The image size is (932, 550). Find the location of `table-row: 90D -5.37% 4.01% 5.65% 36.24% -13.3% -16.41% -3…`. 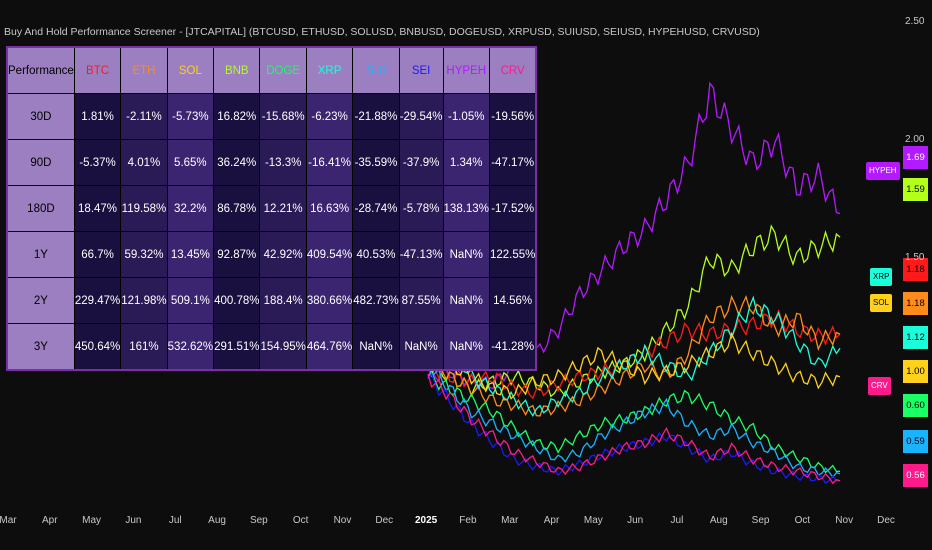

table-row: 90D -5.37% 4.01% 5.65% 36.24% -13.3% -16.41% -3… is located at coordinates (271, 162).